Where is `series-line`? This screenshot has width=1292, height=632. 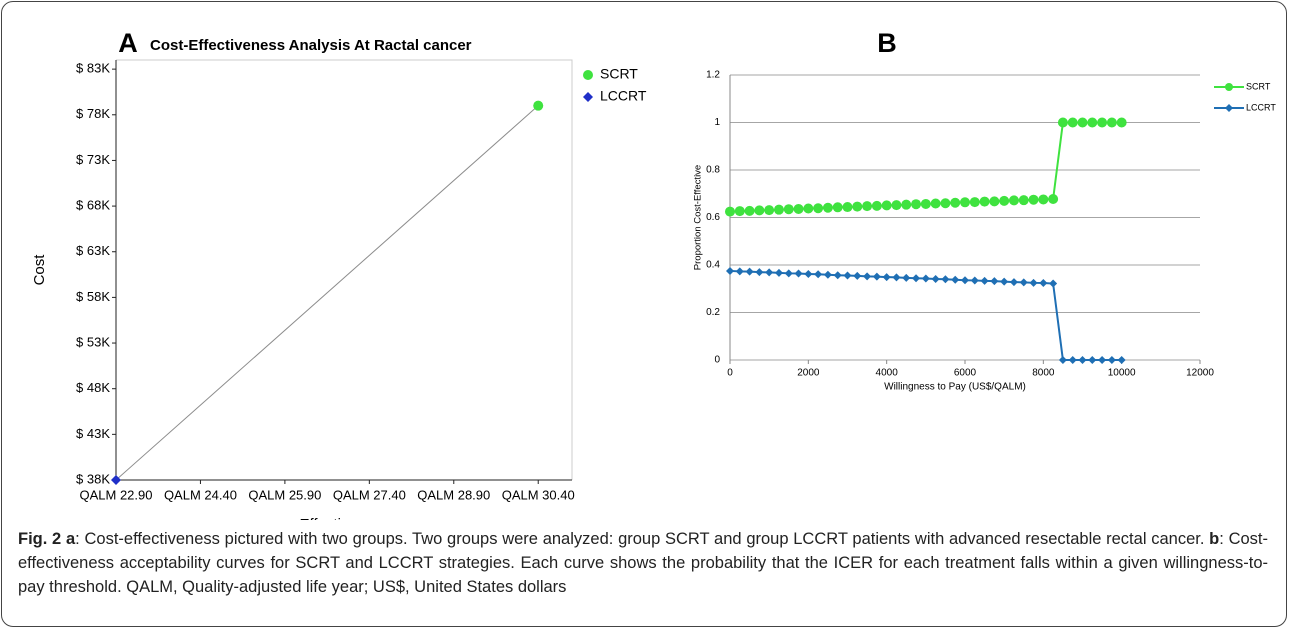
series-line is located at coordinates (925, 315).